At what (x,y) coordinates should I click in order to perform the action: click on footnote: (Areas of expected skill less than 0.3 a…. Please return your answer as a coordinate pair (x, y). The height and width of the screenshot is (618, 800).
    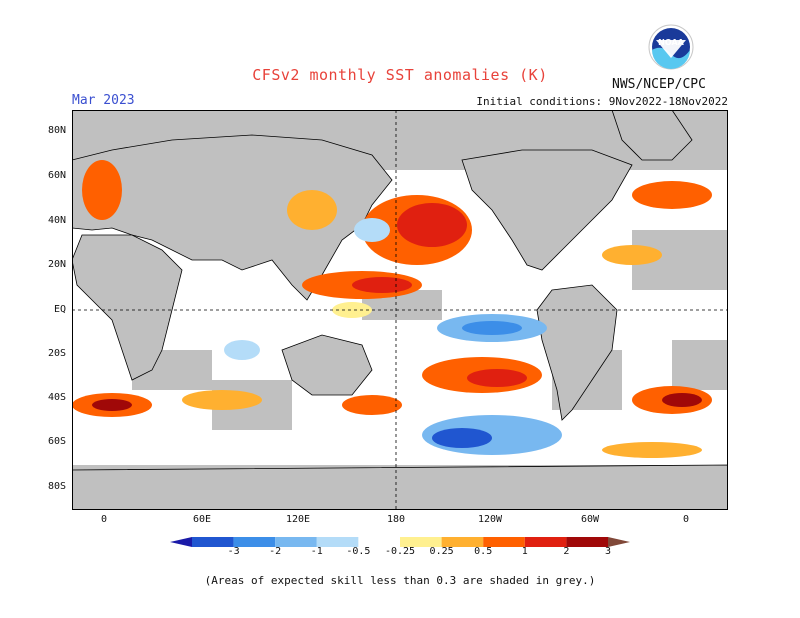
    Looking at the image, I should click on (400, 580).